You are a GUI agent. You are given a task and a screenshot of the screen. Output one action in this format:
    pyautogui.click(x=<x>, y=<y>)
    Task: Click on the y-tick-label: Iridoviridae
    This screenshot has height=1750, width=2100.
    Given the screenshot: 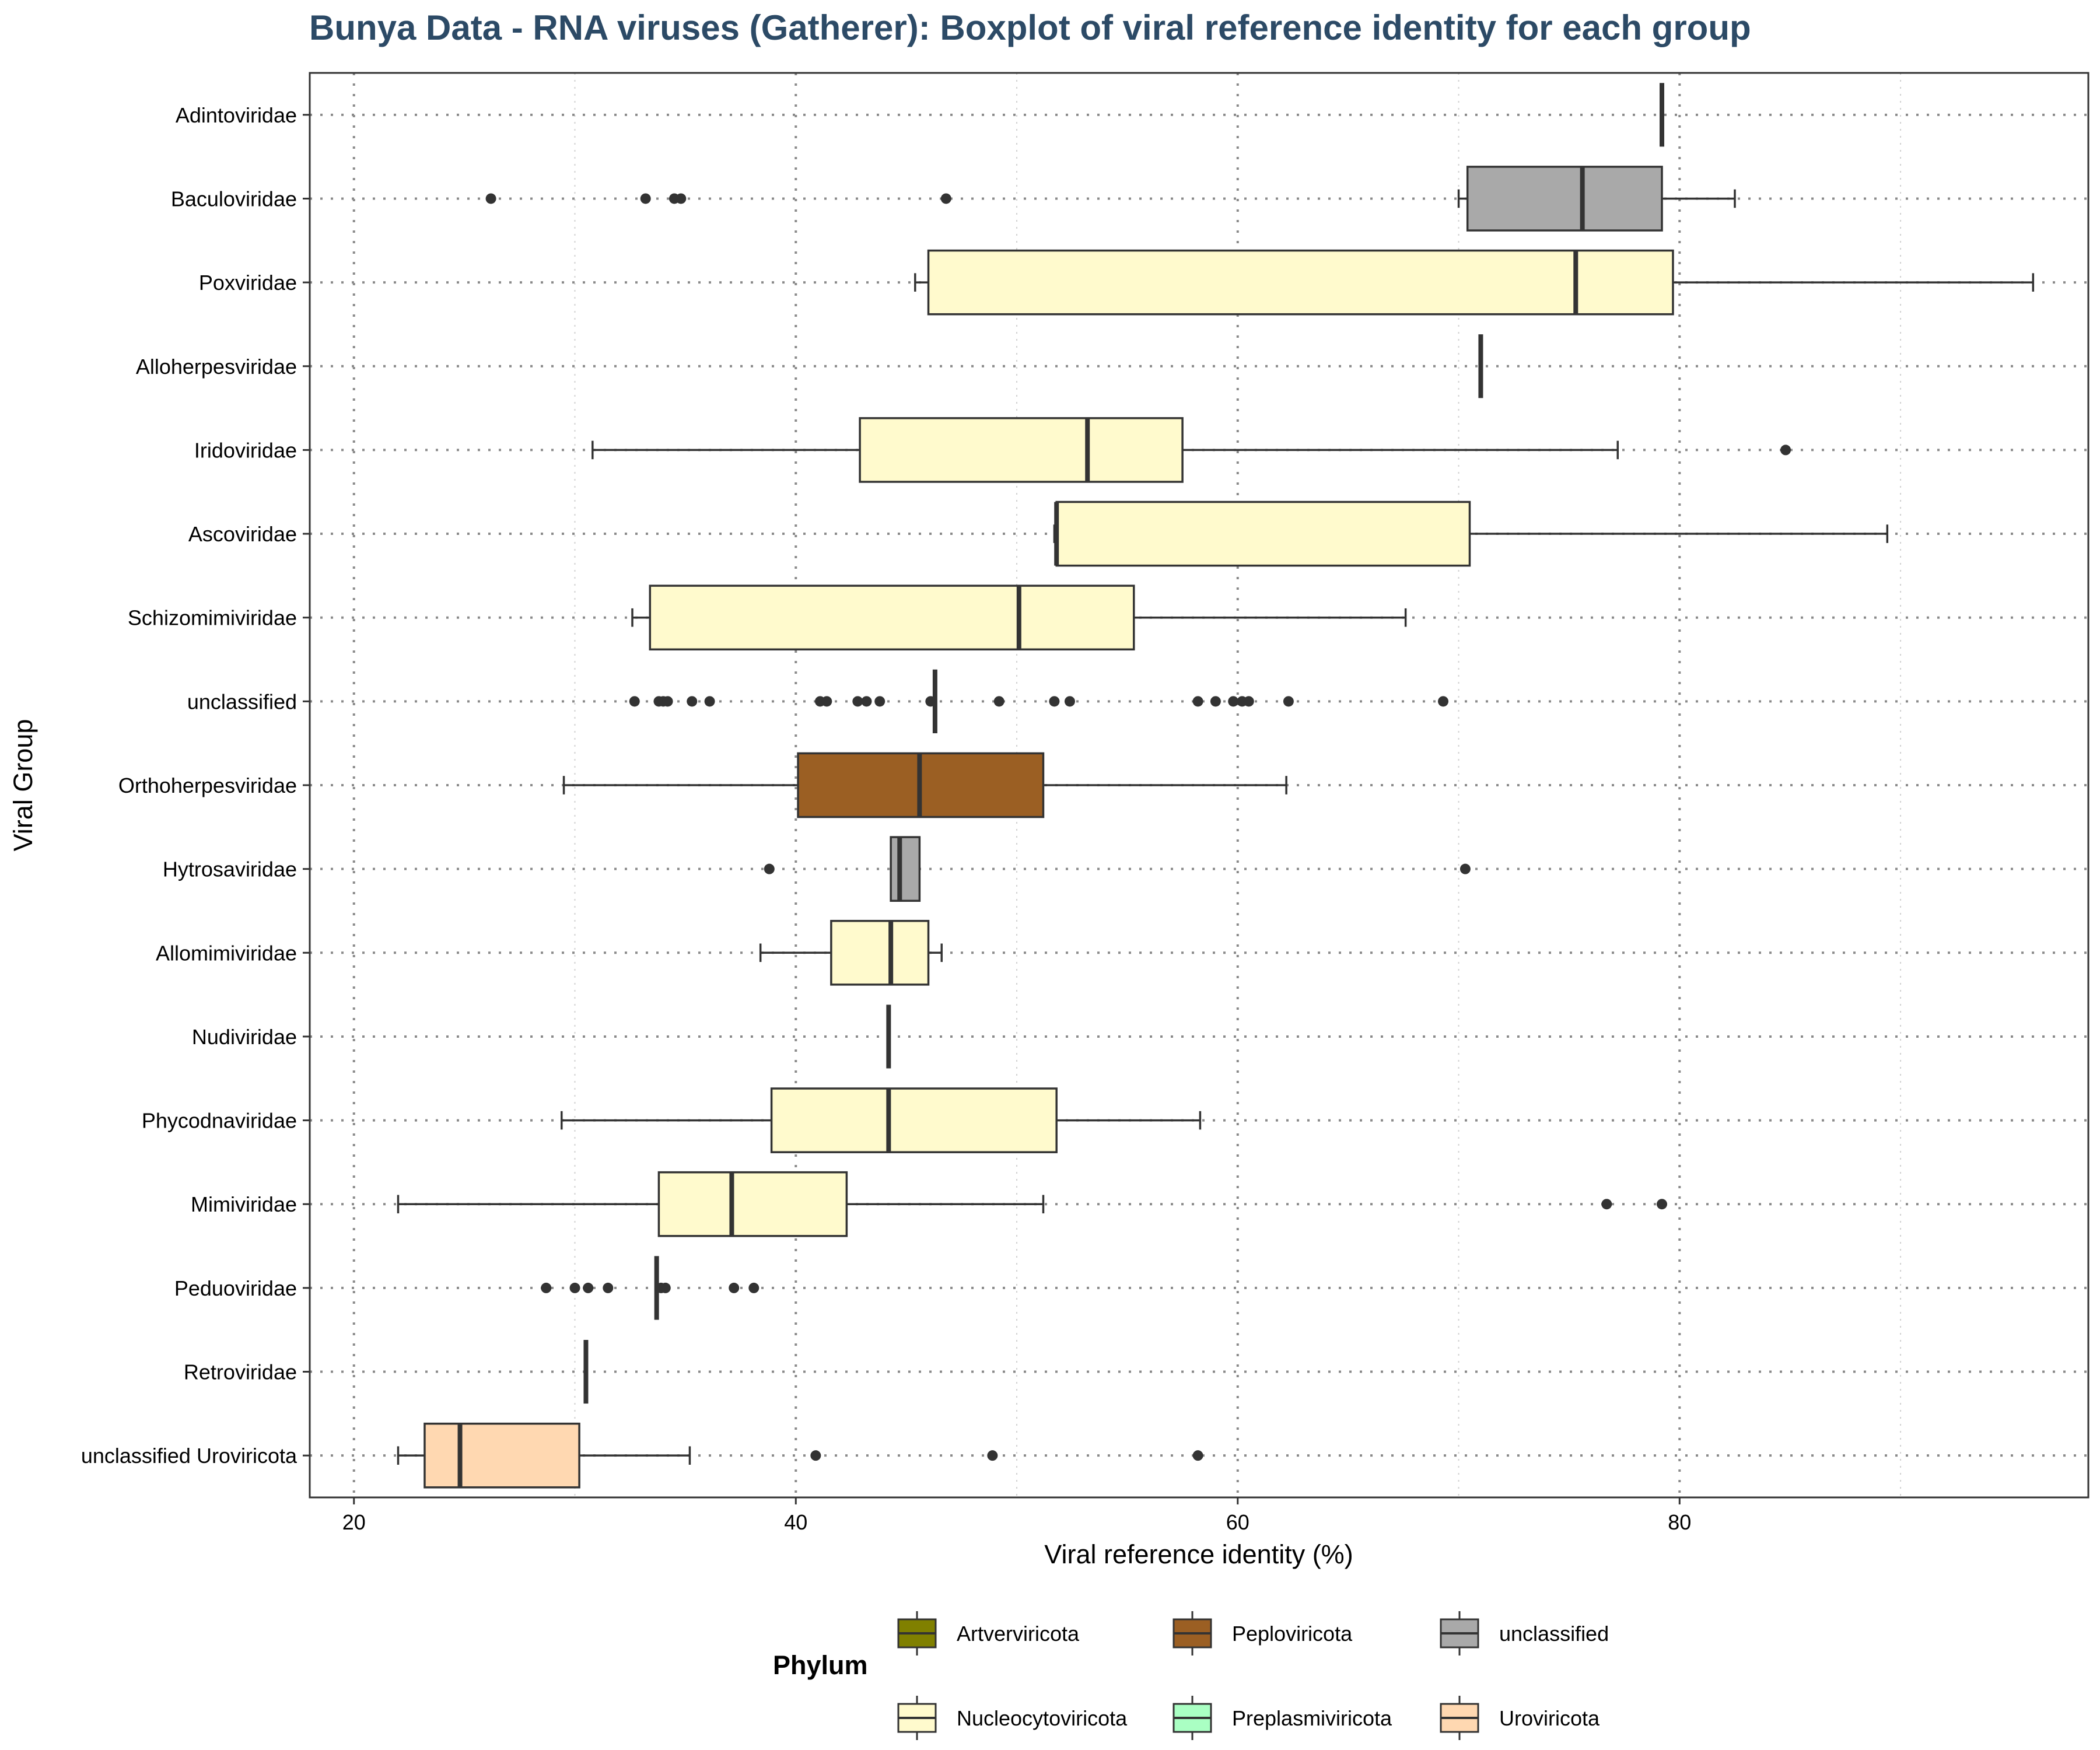 What is the action you would take?
    pyautogui.click(x=245, y=450)
    